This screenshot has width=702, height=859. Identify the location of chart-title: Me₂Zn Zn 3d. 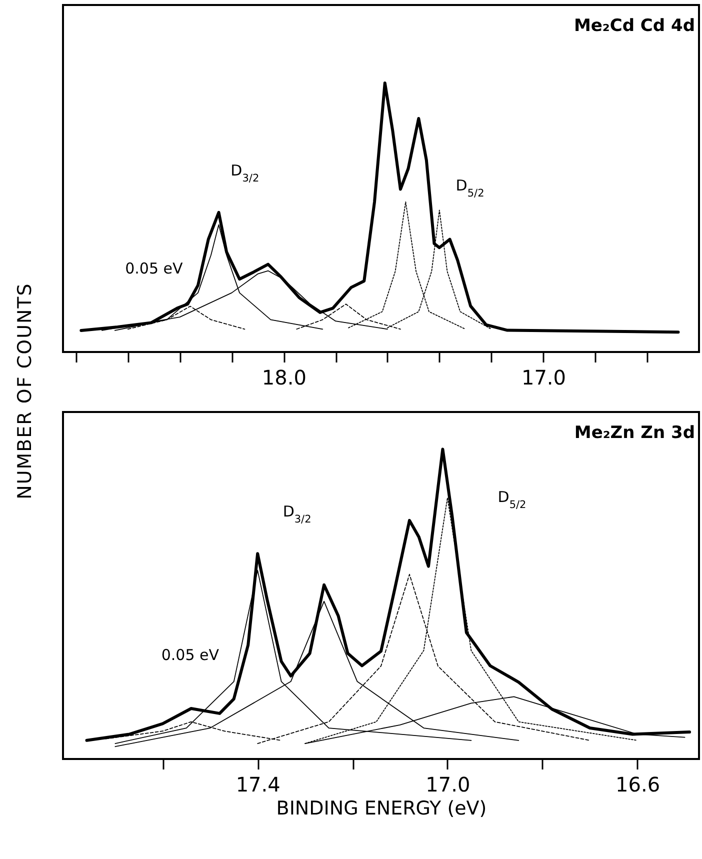
(634, 433).